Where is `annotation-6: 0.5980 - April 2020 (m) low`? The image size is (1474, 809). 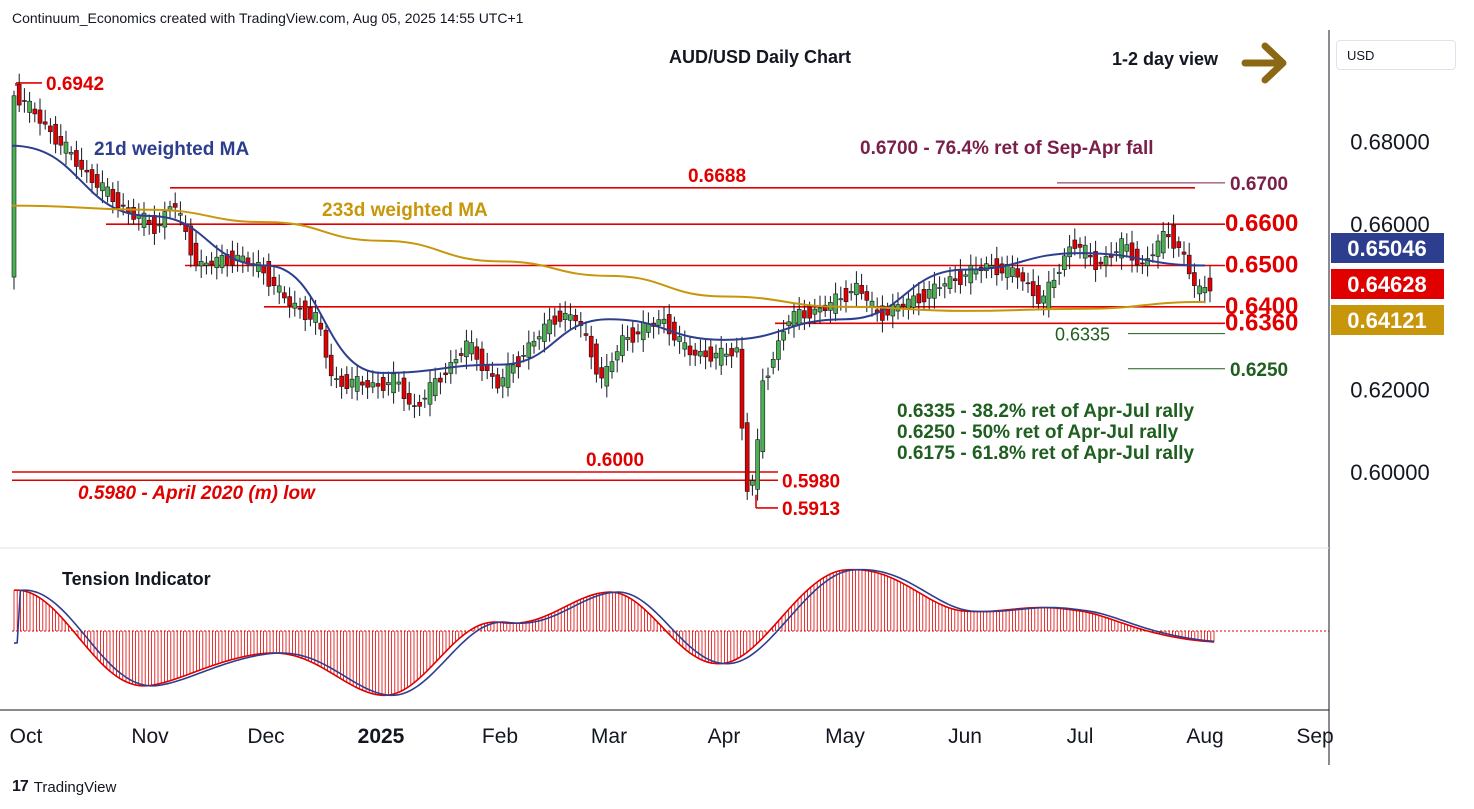 annotation-6: 0.5980 - April 2020 (m) low is located at coordinates (197, 493).